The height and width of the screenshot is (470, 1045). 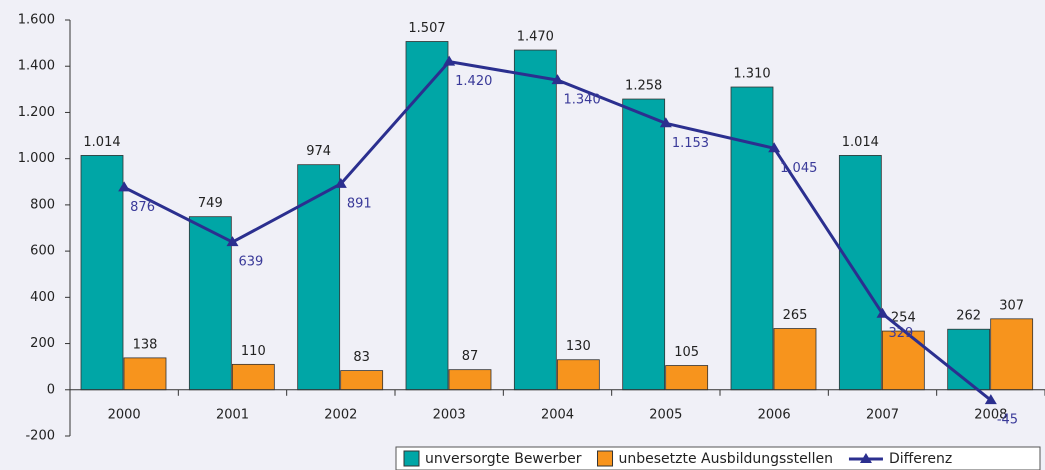 What do you see at coordinates (42, 297) in the screenshot?
I see `y-tick-label: 400` at bounding box center [42, 297].